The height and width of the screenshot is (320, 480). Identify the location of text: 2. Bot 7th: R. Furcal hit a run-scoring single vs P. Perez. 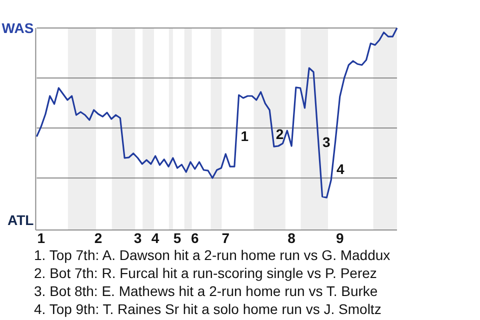
(205, 273).